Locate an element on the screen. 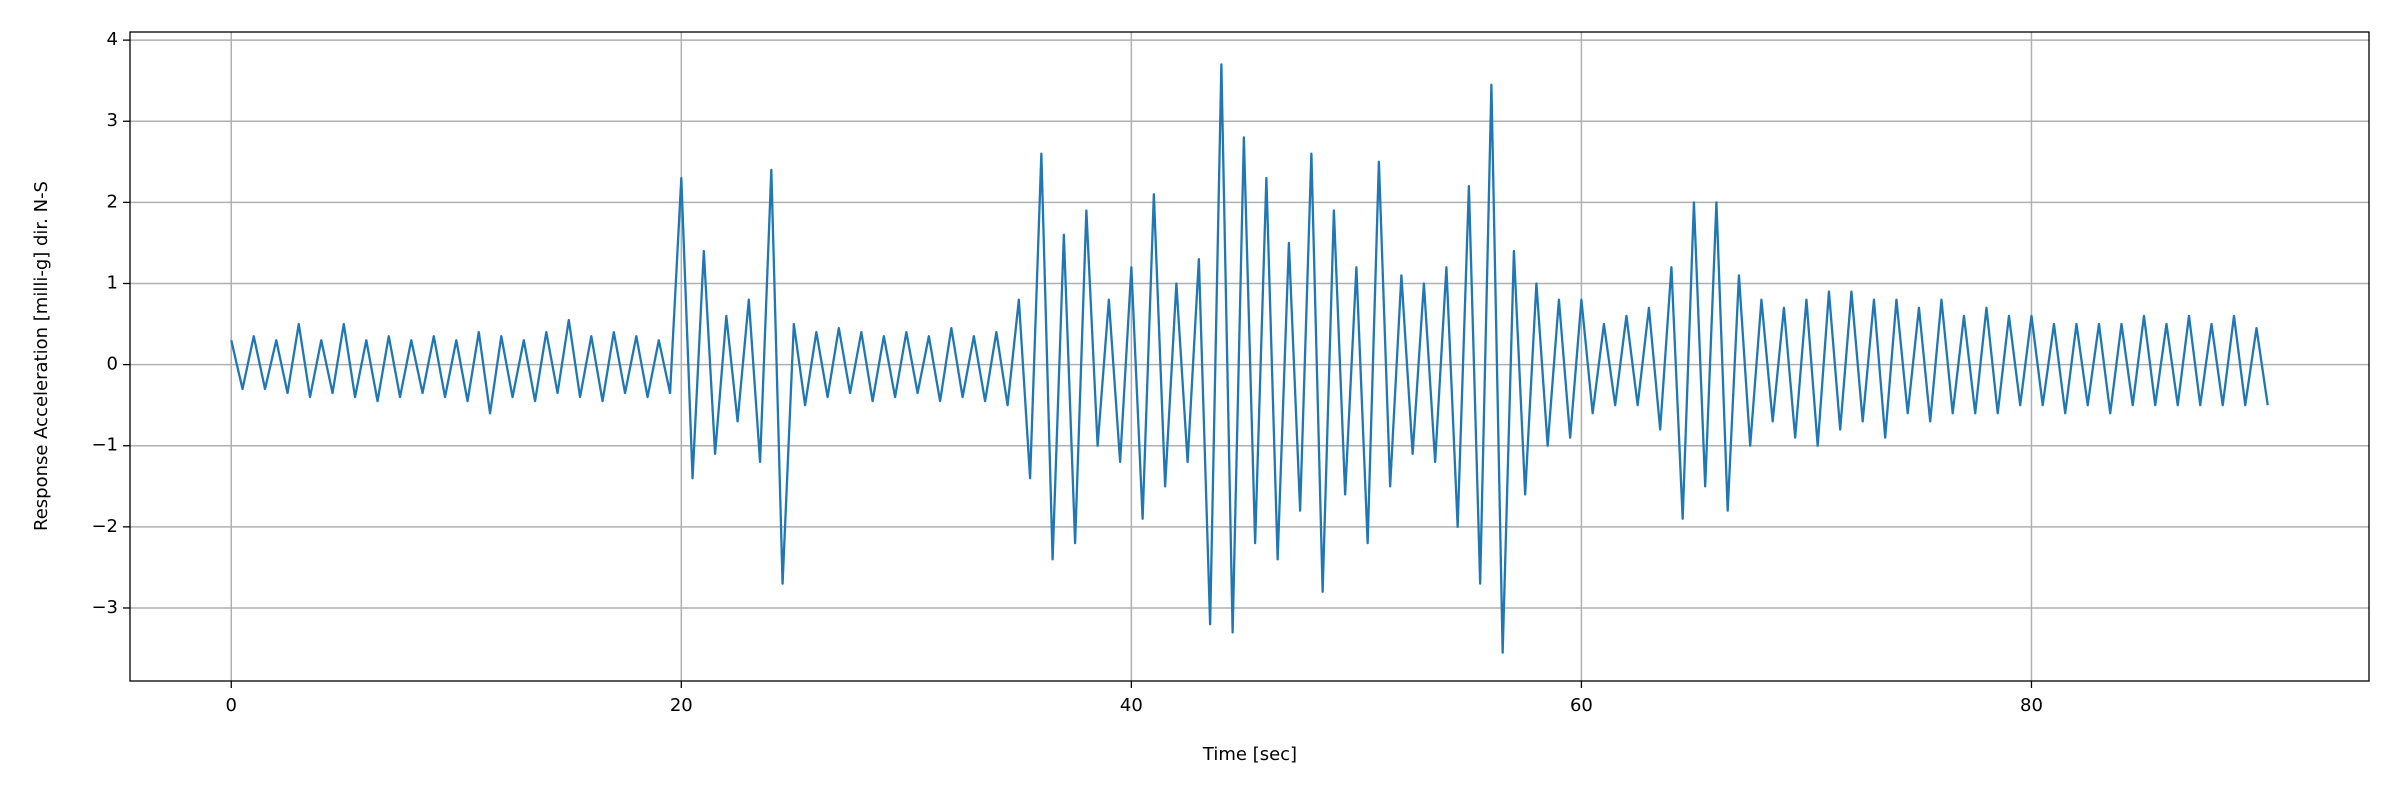  y-tick-label: 4 is located at coordinates (112, 39).